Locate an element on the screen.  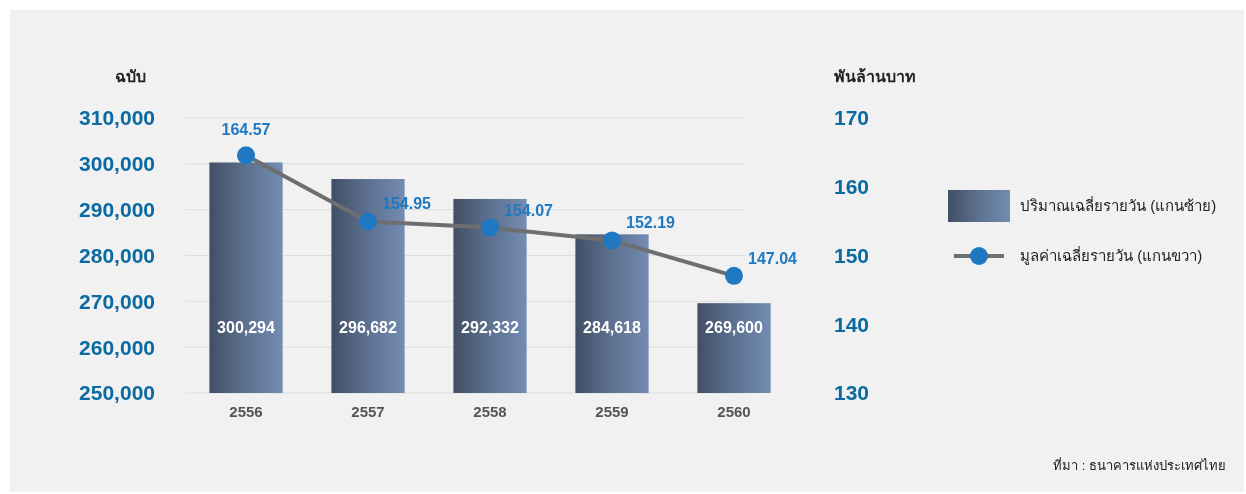
y-axis-title: ฉบับ is located at coordinates (130, 76).